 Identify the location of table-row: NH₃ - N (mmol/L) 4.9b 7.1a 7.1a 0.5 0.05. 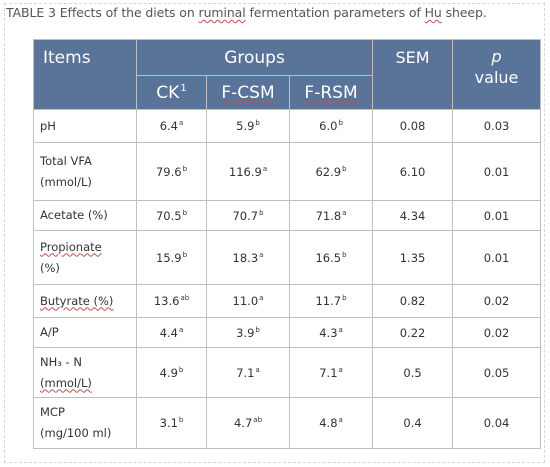
(287, 372).